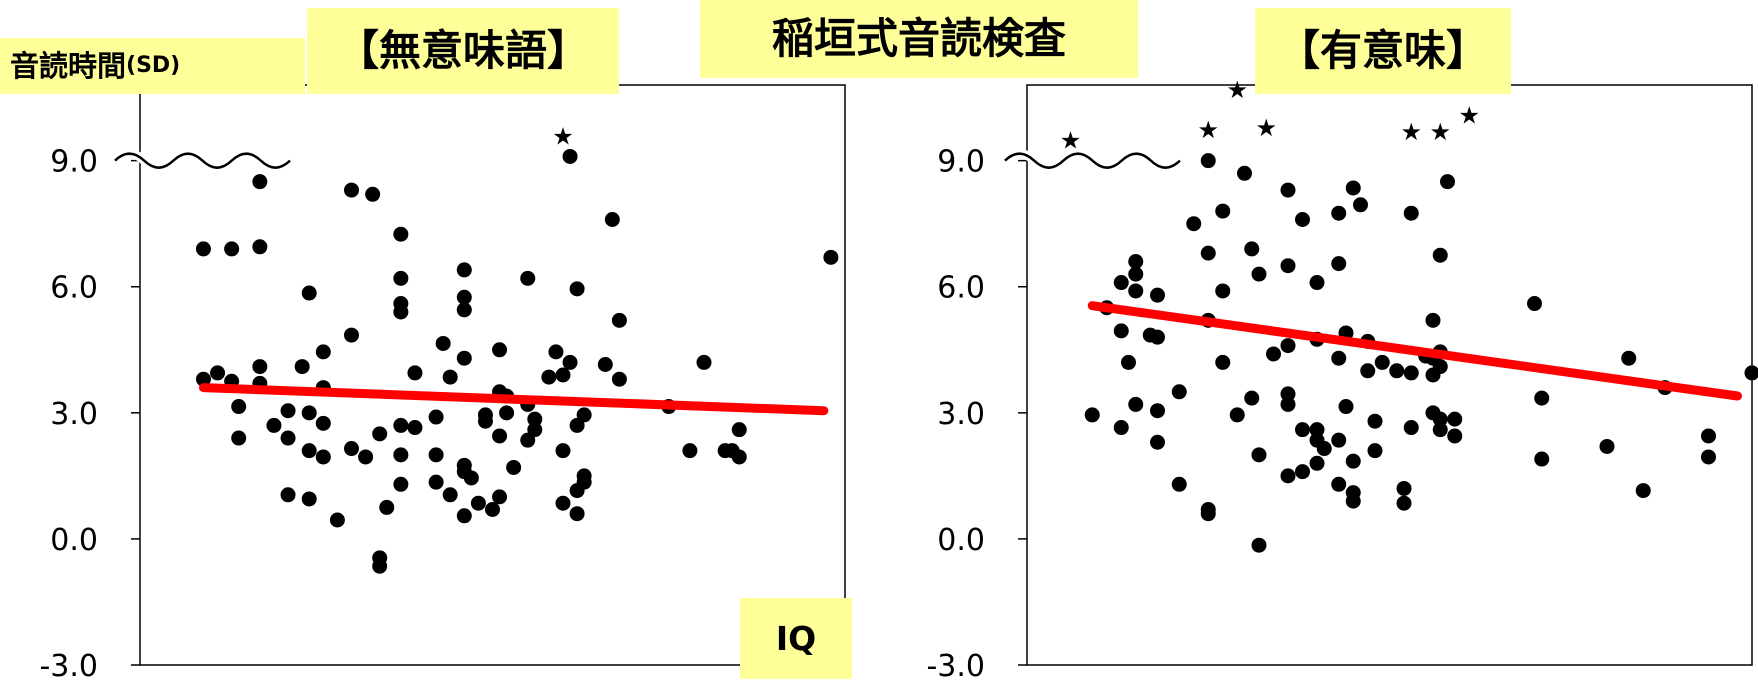 The image size is (1758, 683). What do you see at coordinates (961, 288) in the screenshot?
I see `y-tick-label: 6.0` at bounding box center [961, 288].